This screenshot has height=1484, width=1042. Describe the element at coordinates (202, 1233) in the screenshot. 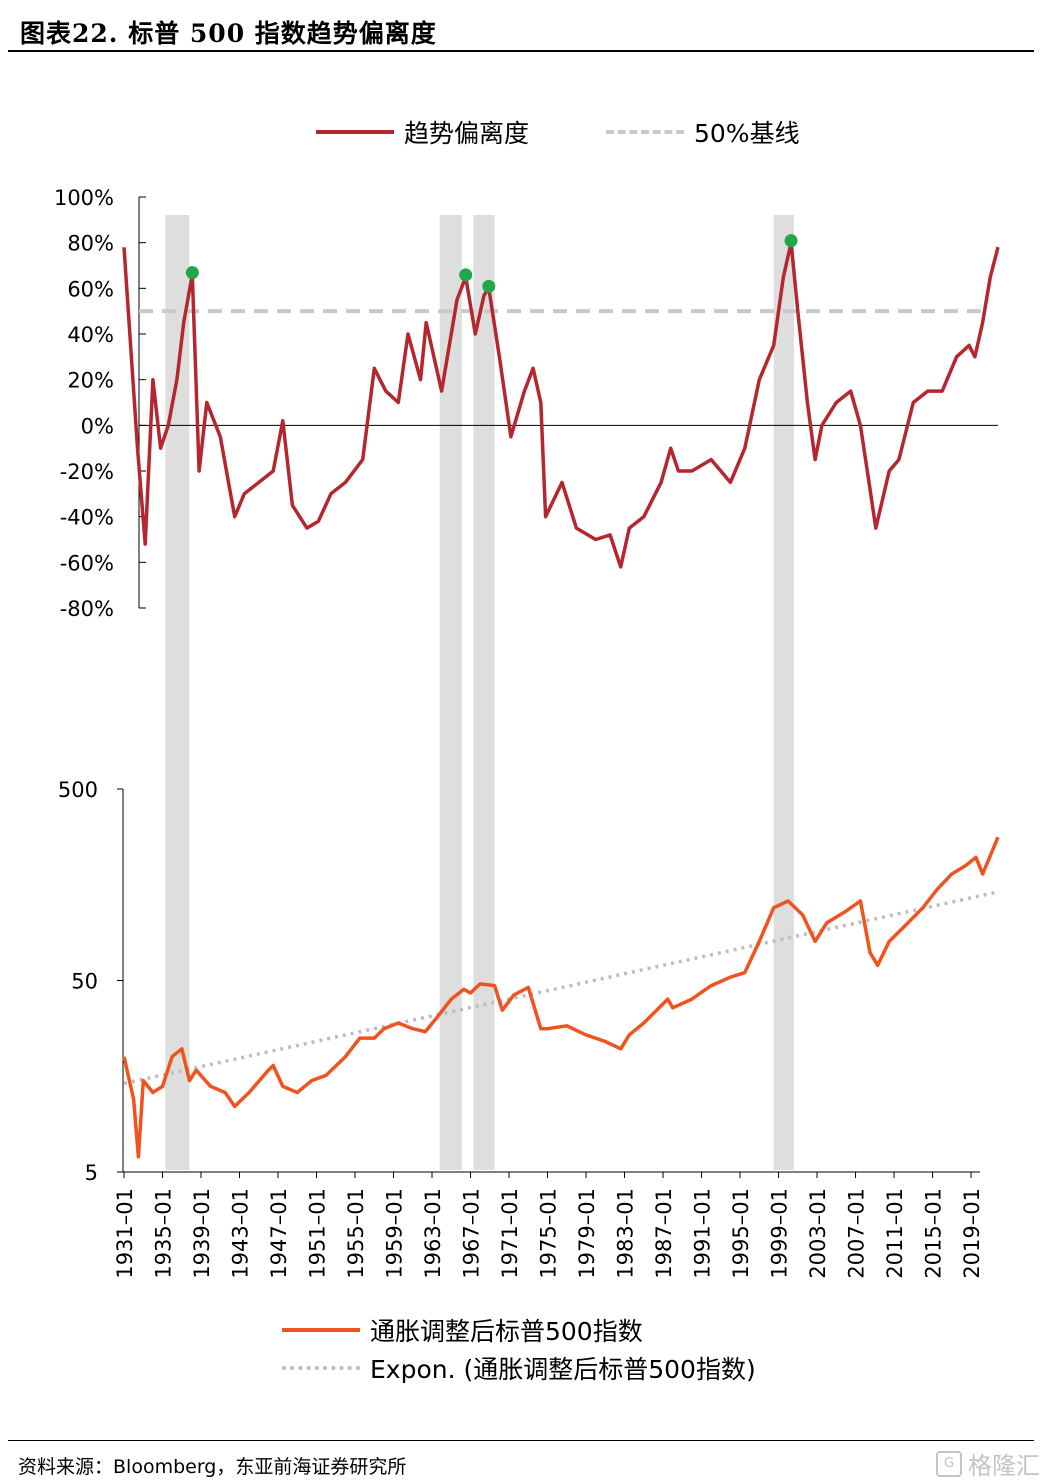

I see `x-tick-label-2: 1939–01` at that location.